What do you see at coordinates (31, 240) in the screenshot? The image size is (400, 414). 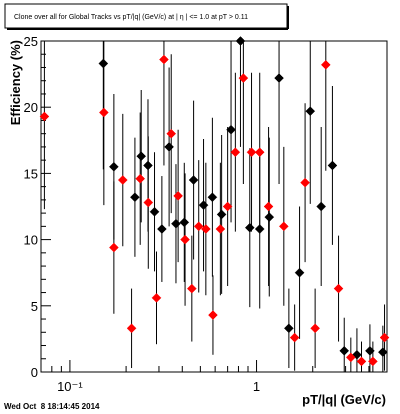 I see `y-tick-label: 10` at bounding box center [31, 240].